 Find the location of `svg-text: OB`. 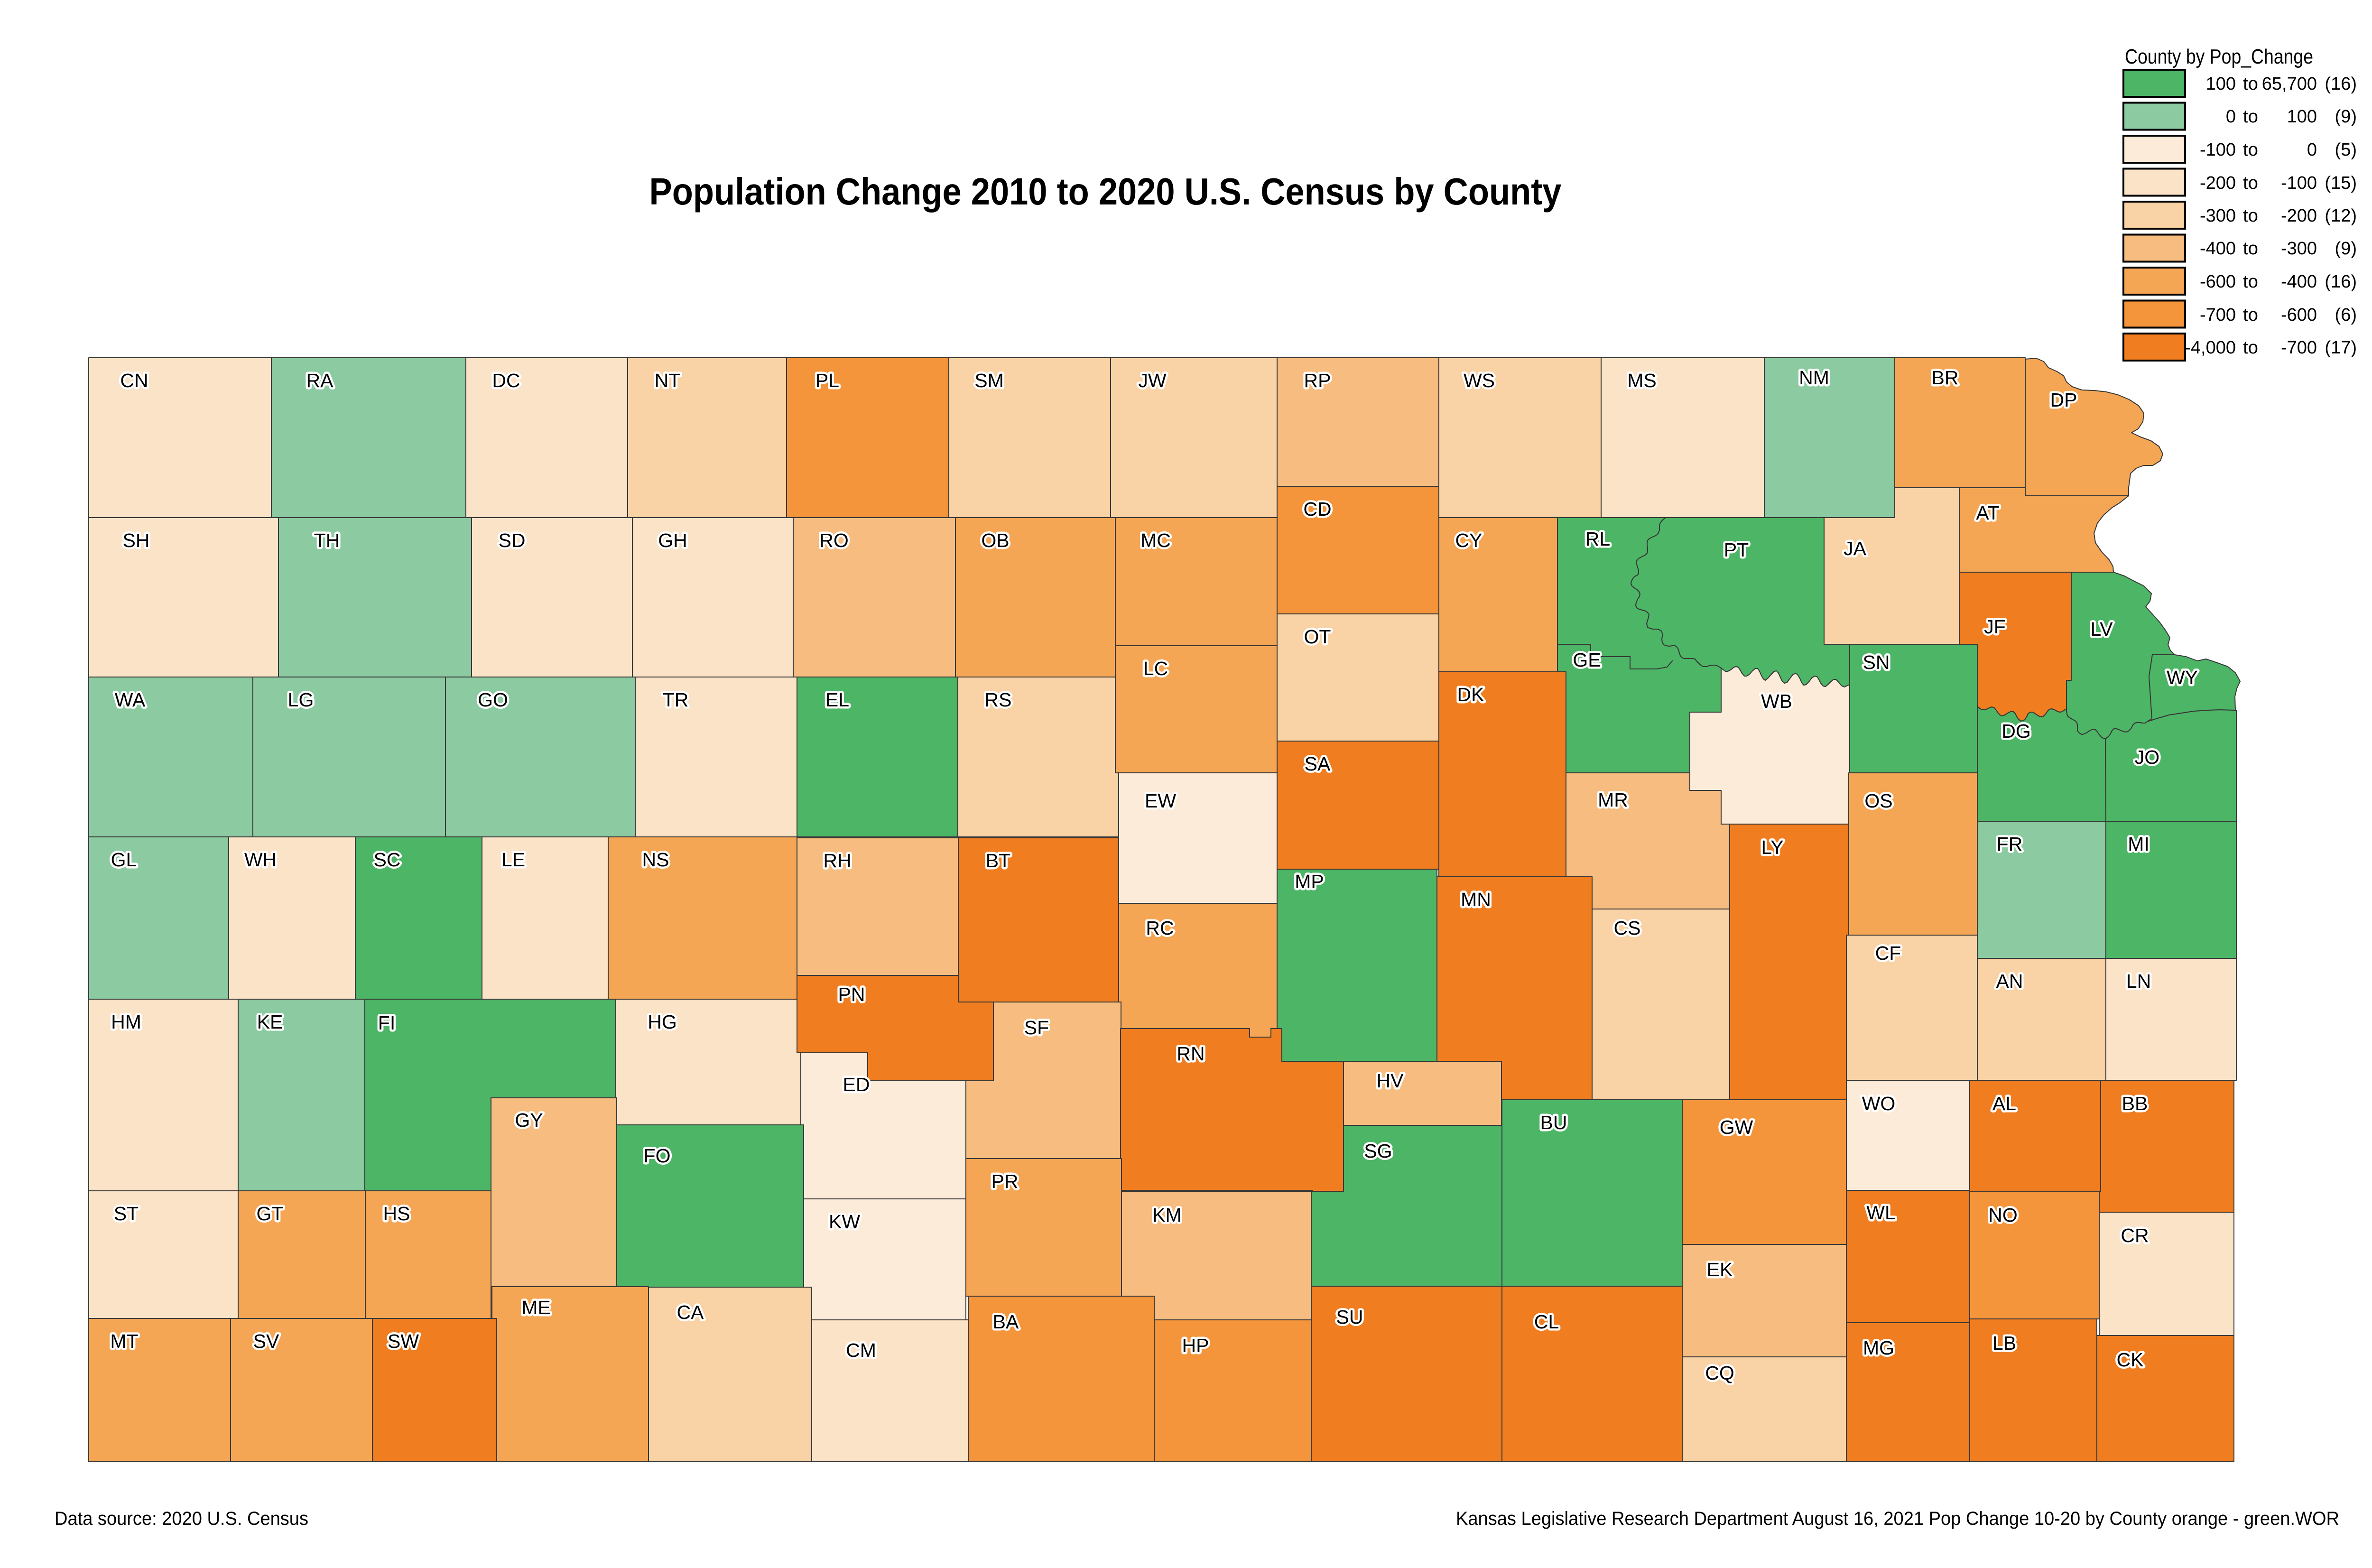

svg-text: OB is located at coordinates (995, 540).